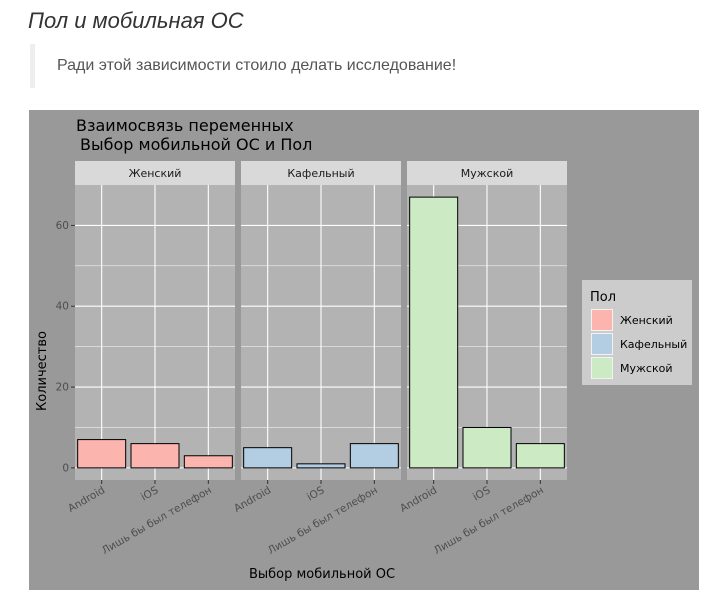  I want to click on y-tick-label: 0, so click(65, 468).